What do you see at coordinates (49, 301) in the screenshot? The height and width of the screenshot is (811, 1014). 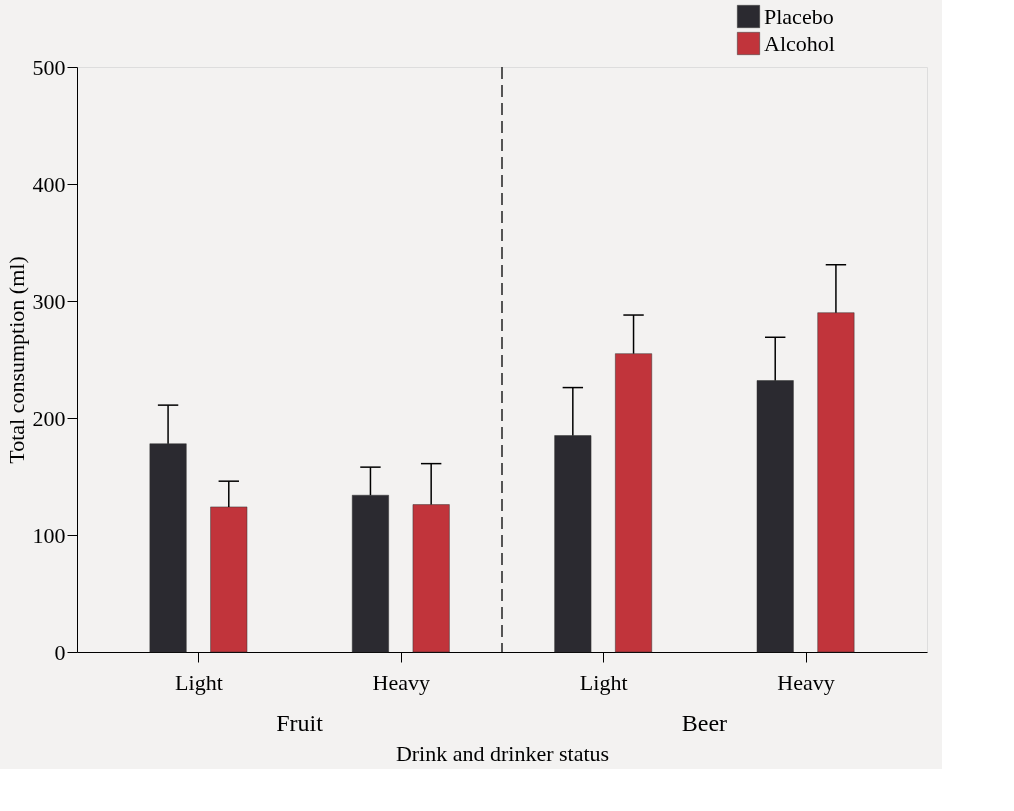 I see `y-tick-label: 300` at bounding box center [49, 301].